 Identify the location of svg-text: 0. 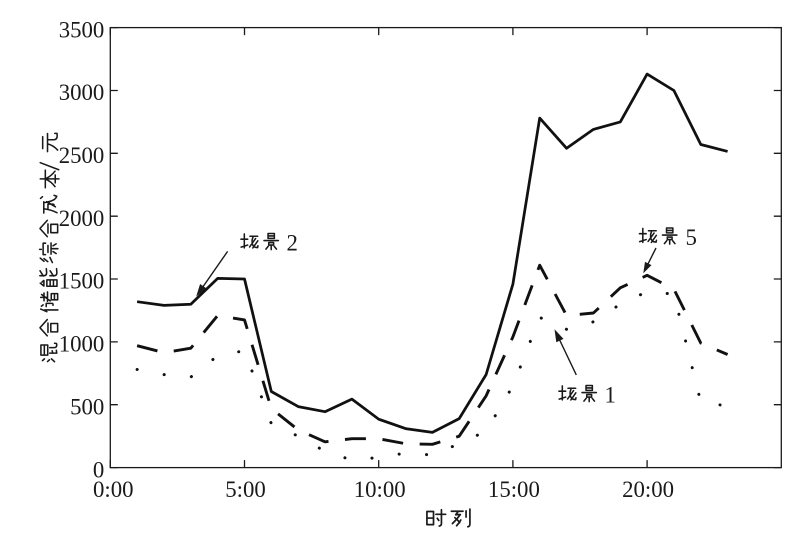
(98, 469).